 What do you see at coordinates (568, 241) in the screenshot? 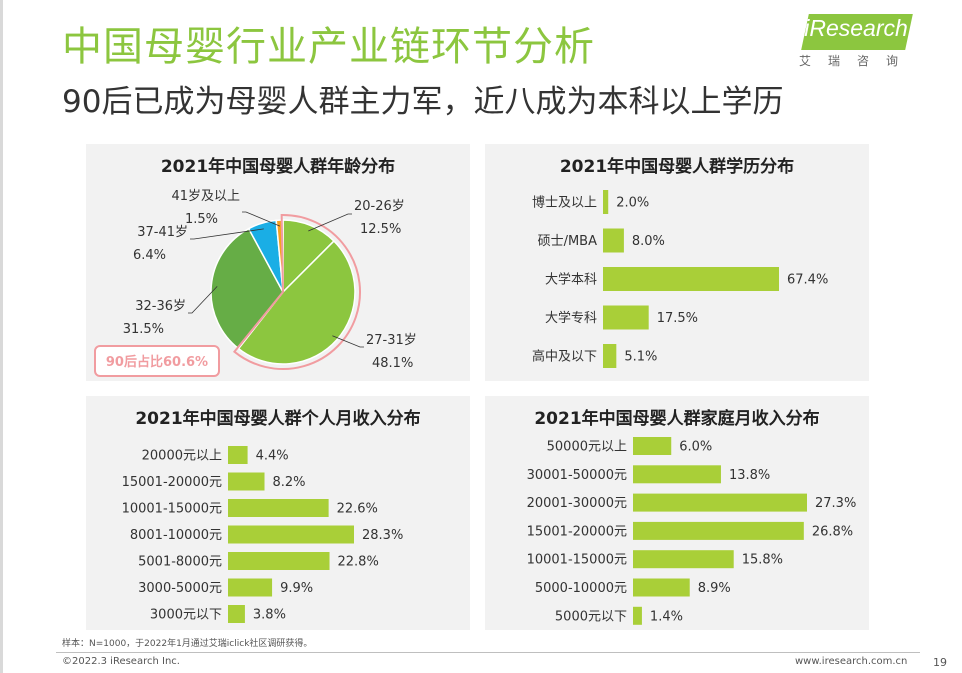
I see `category-label: 硕士/MBA` at bounding box center [568, 241].